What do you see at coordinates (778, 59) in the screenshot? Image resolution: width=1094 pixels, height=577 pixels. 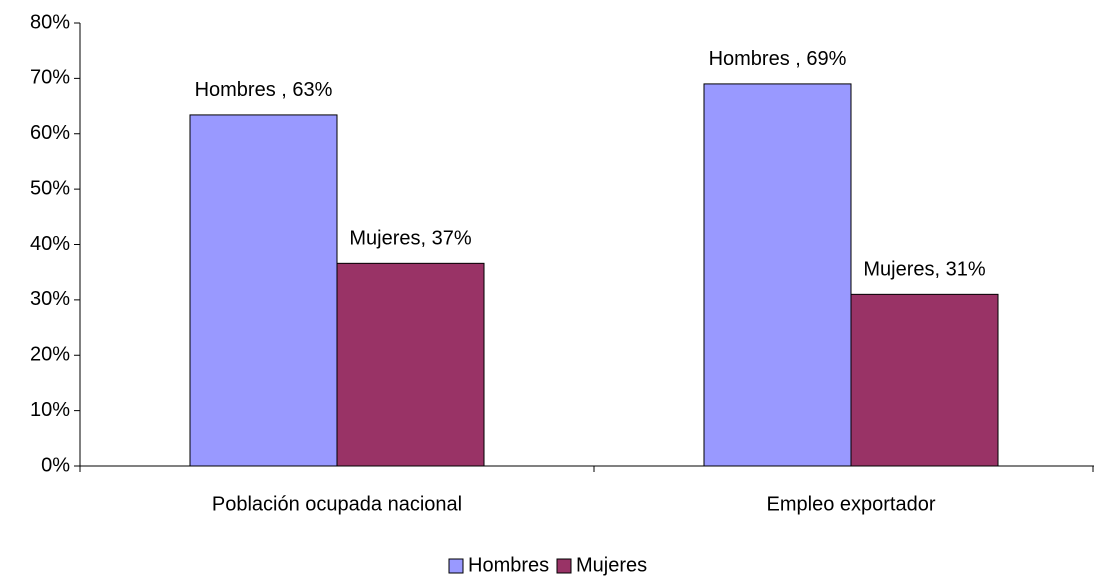 I see `data-label: Hombres , 69%` at bounding box center [778, 59].